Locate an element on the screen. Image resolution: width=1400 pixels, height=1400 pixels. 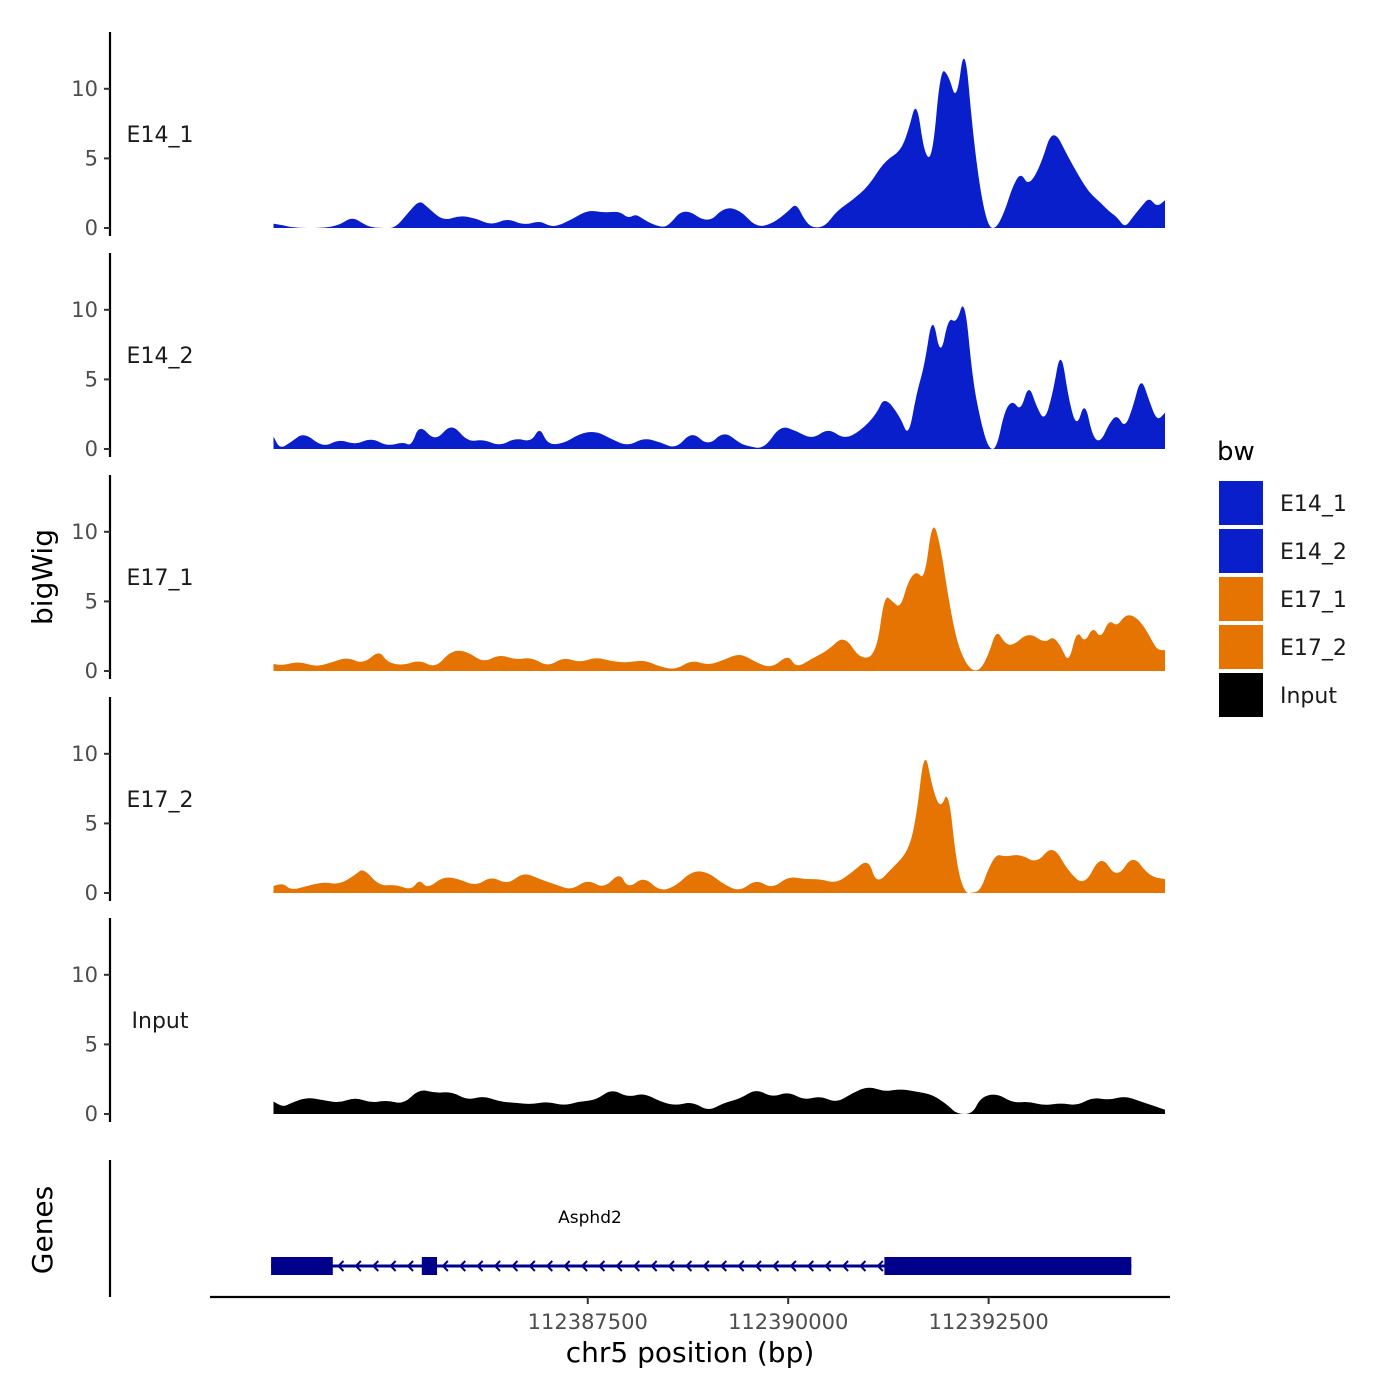
legend: bw E14_1 E14_2 E17_1 E17_2 Input is located at coordinates (1282, 578).